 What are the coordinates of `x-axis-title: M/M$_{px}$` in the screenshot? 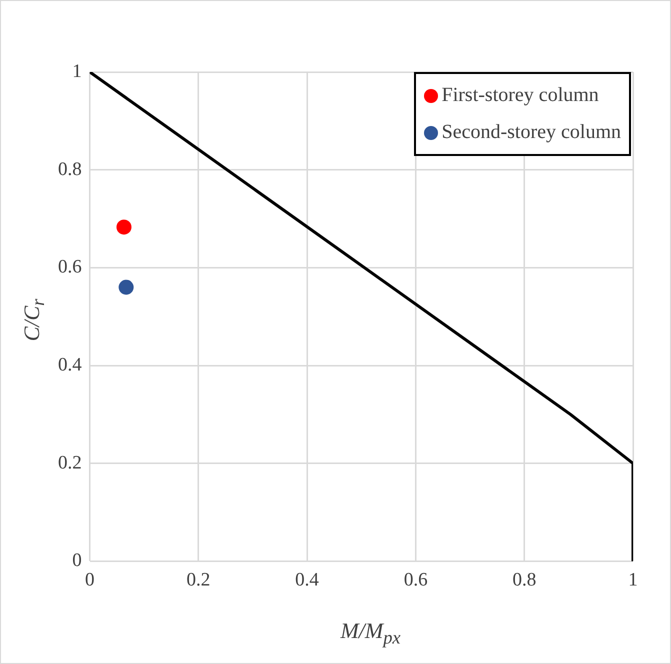 It's located at (370, 633).